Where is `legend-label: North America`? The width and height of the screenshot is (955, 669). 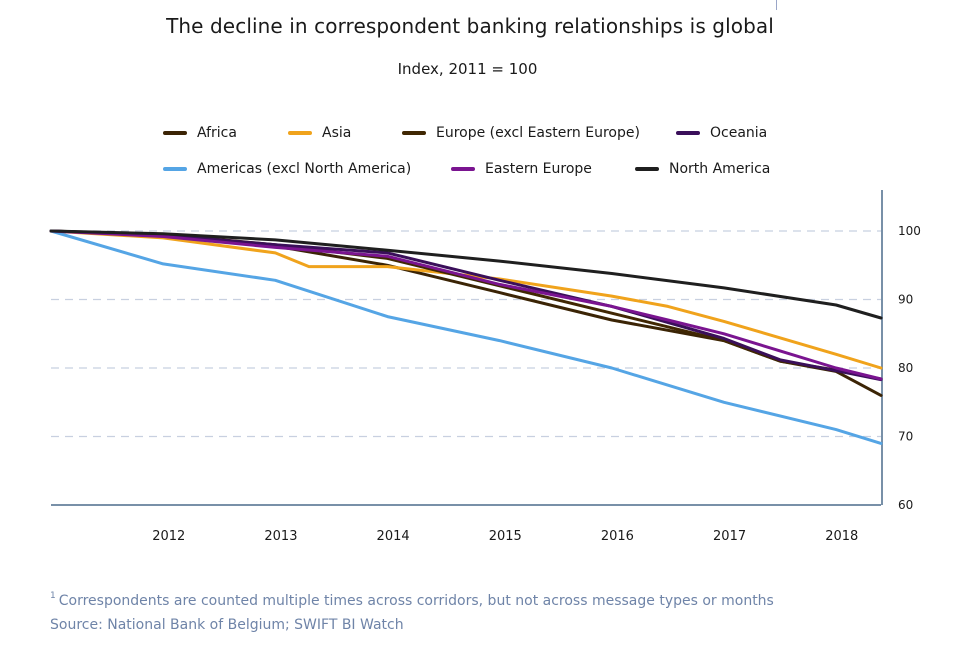 legend-label: North America is located at coordinates (720, 169).